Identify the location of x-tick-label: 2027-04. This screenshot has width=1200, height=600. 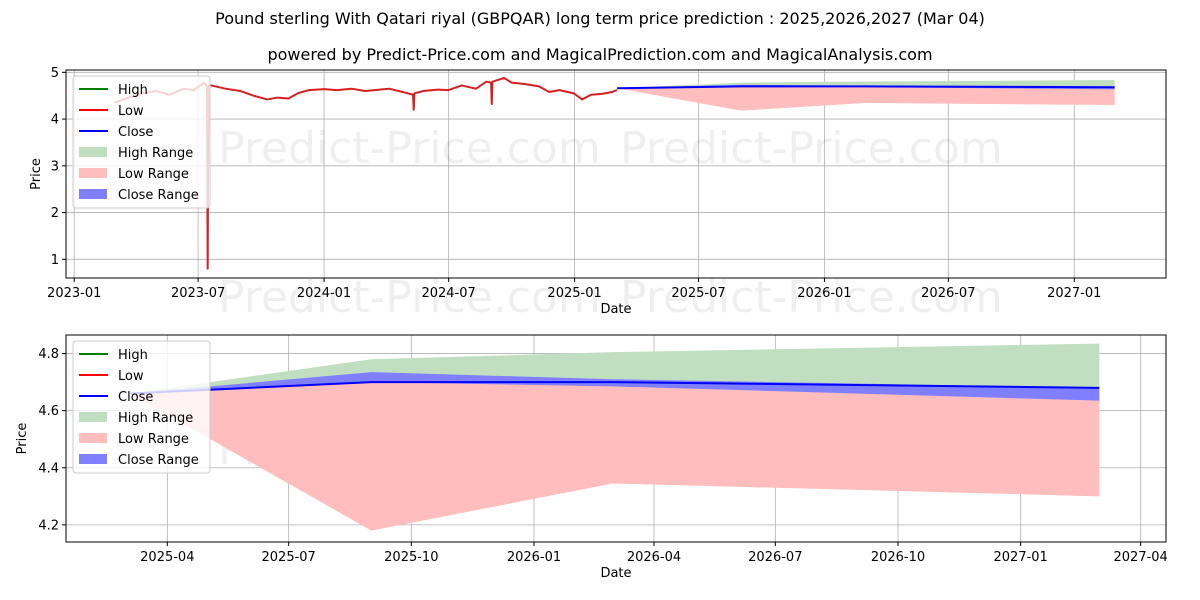
(1141, 557).